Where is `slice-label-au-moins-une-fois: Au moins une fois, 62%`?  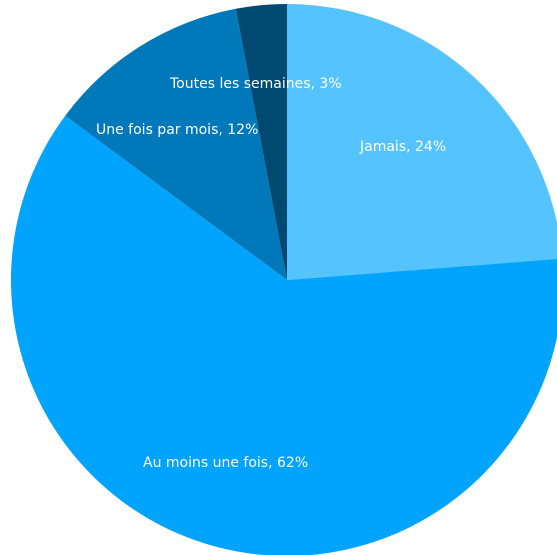 slice-label-au-moins-une-fois: Au moins une fois, 62% is located at coordinates (225, 463).